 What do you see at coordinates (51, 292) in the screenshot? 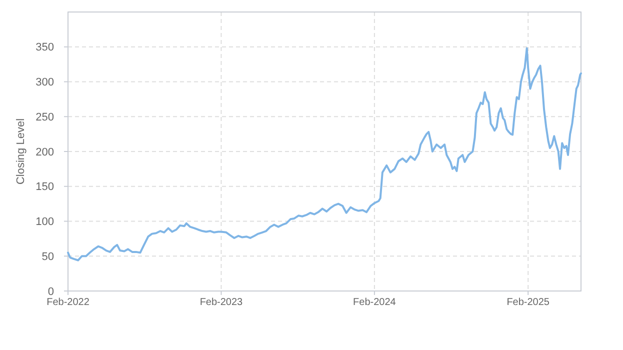
I see `y-tick-label: 0` at bounding box center [51, 292].